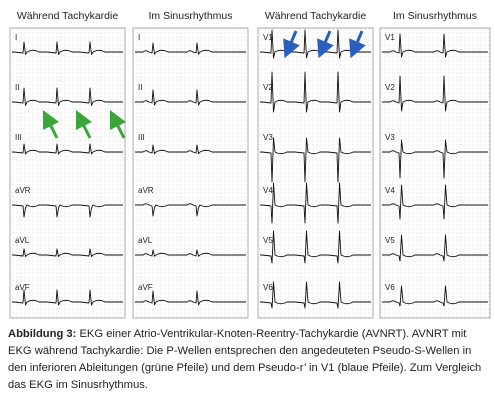 This screenshot has width=495, height=400. I want to click on caption-label: Abbildung 3:, so click(42, 334).